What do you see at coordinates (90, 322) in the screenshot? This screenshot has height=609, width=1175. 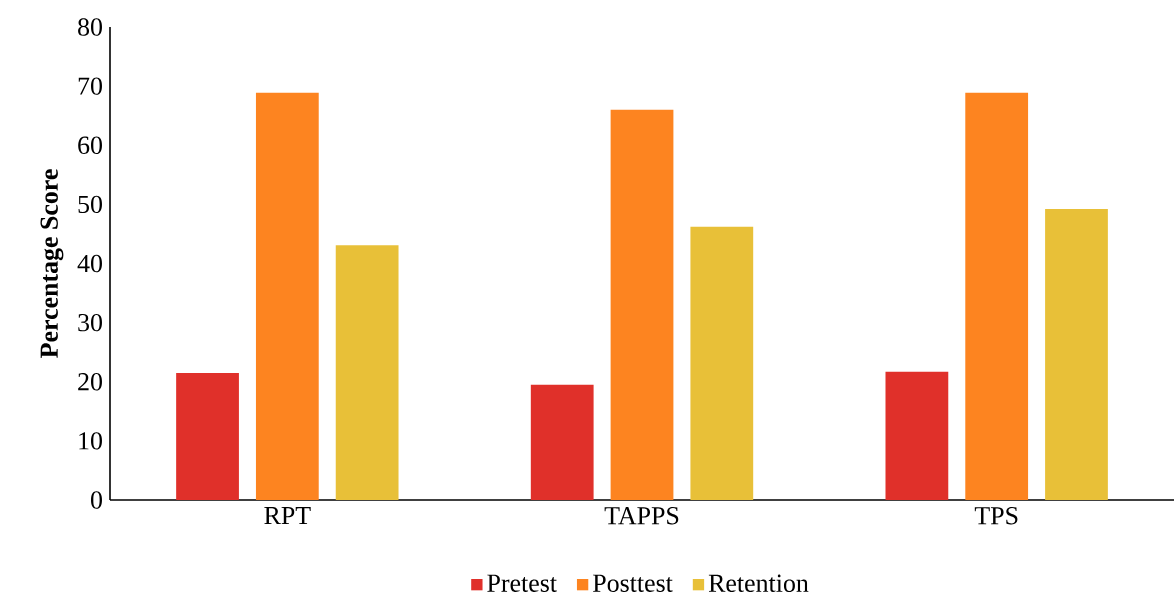 I see `y-tick-label: 30` at bounding box center [90, 322].